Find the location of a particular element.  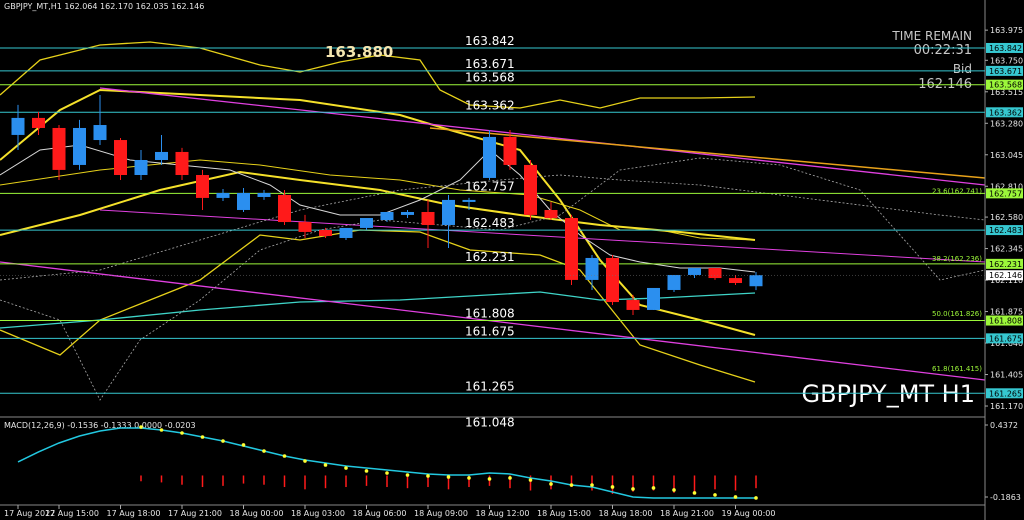

x-tick-label: 18 Aug 06:00 is located at coordinates (380, 513).